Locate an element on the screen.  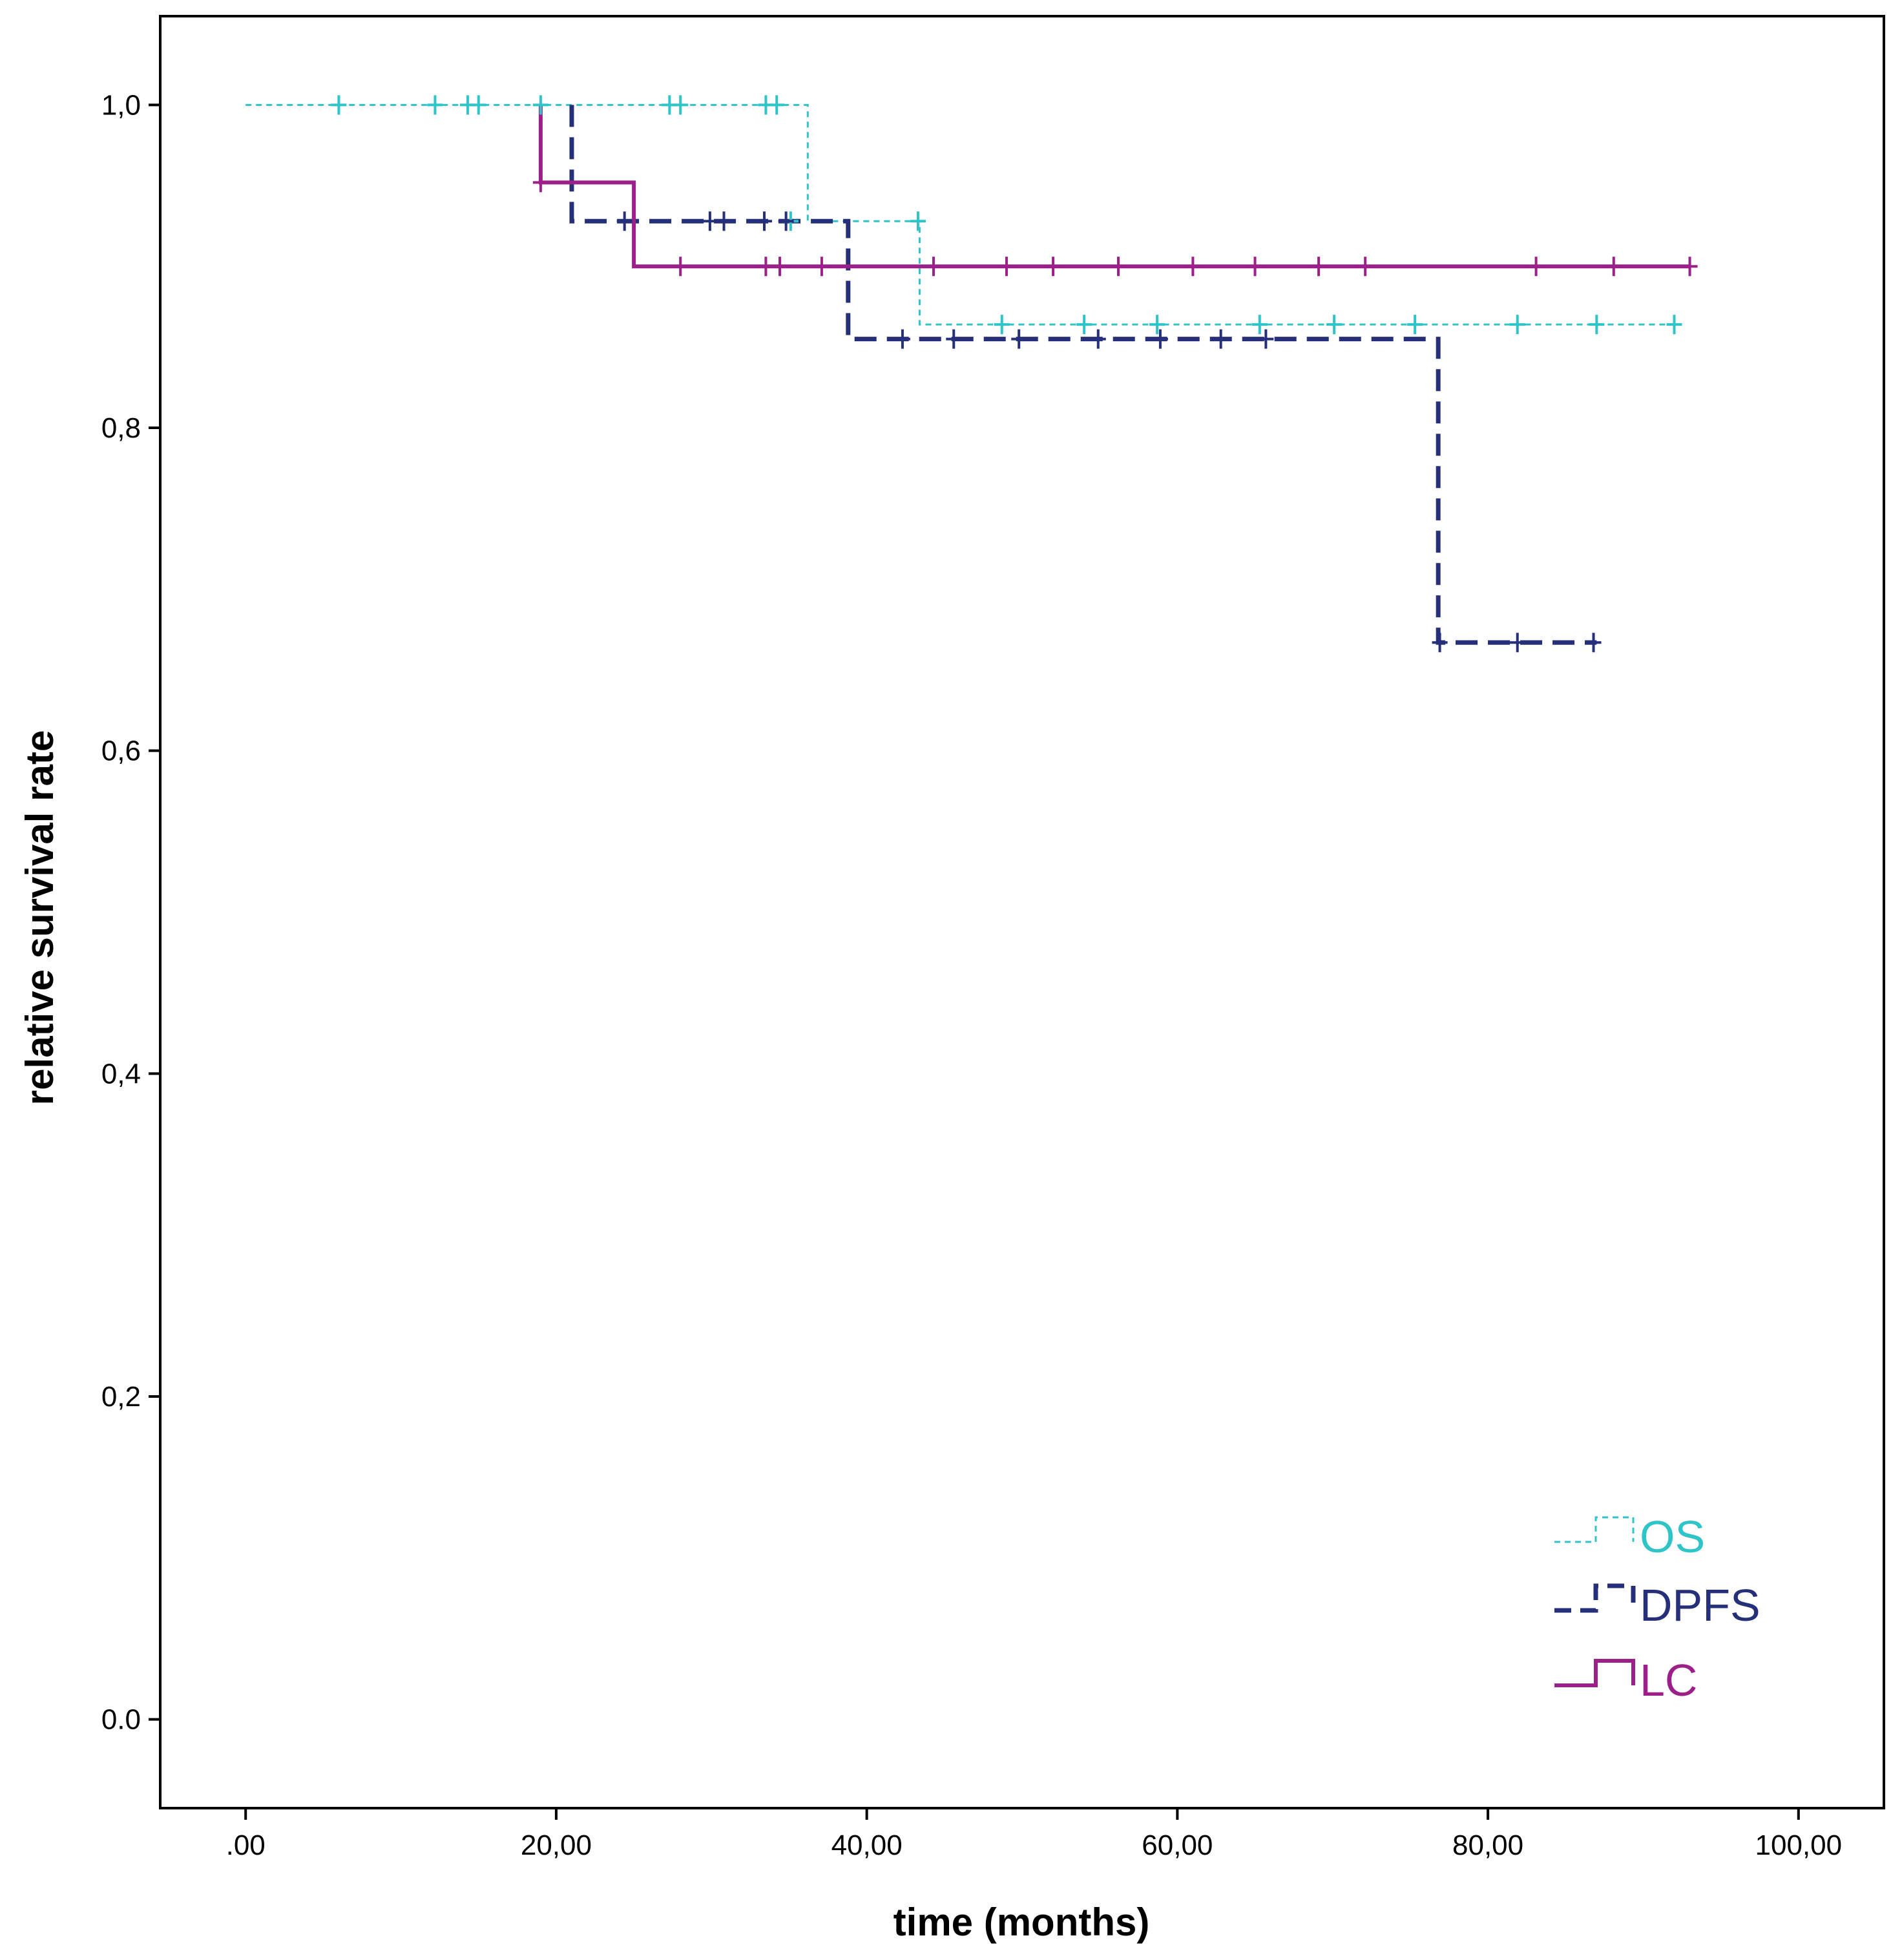
x-tick-label-0: .00 is located at coordinates (246, 1845).